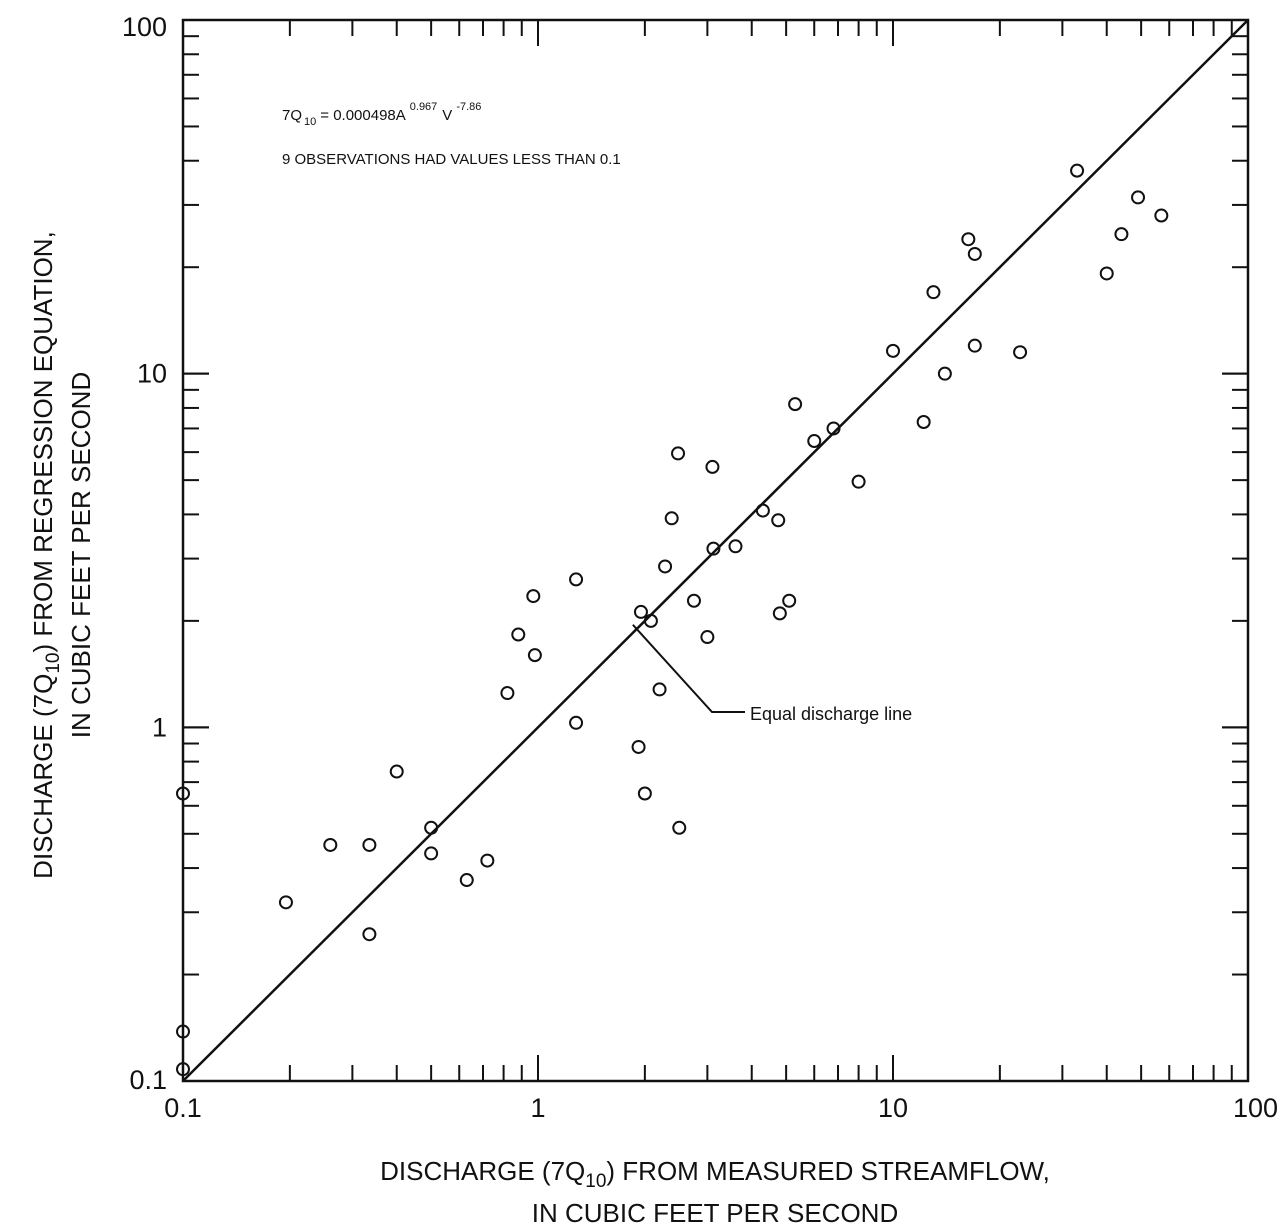 This screenshot has width=1286, height=1230. What do you see at coordinates (144, 27) in the screenshot?
I see `y-tick-label: 100` at bounding box center [144, 27].